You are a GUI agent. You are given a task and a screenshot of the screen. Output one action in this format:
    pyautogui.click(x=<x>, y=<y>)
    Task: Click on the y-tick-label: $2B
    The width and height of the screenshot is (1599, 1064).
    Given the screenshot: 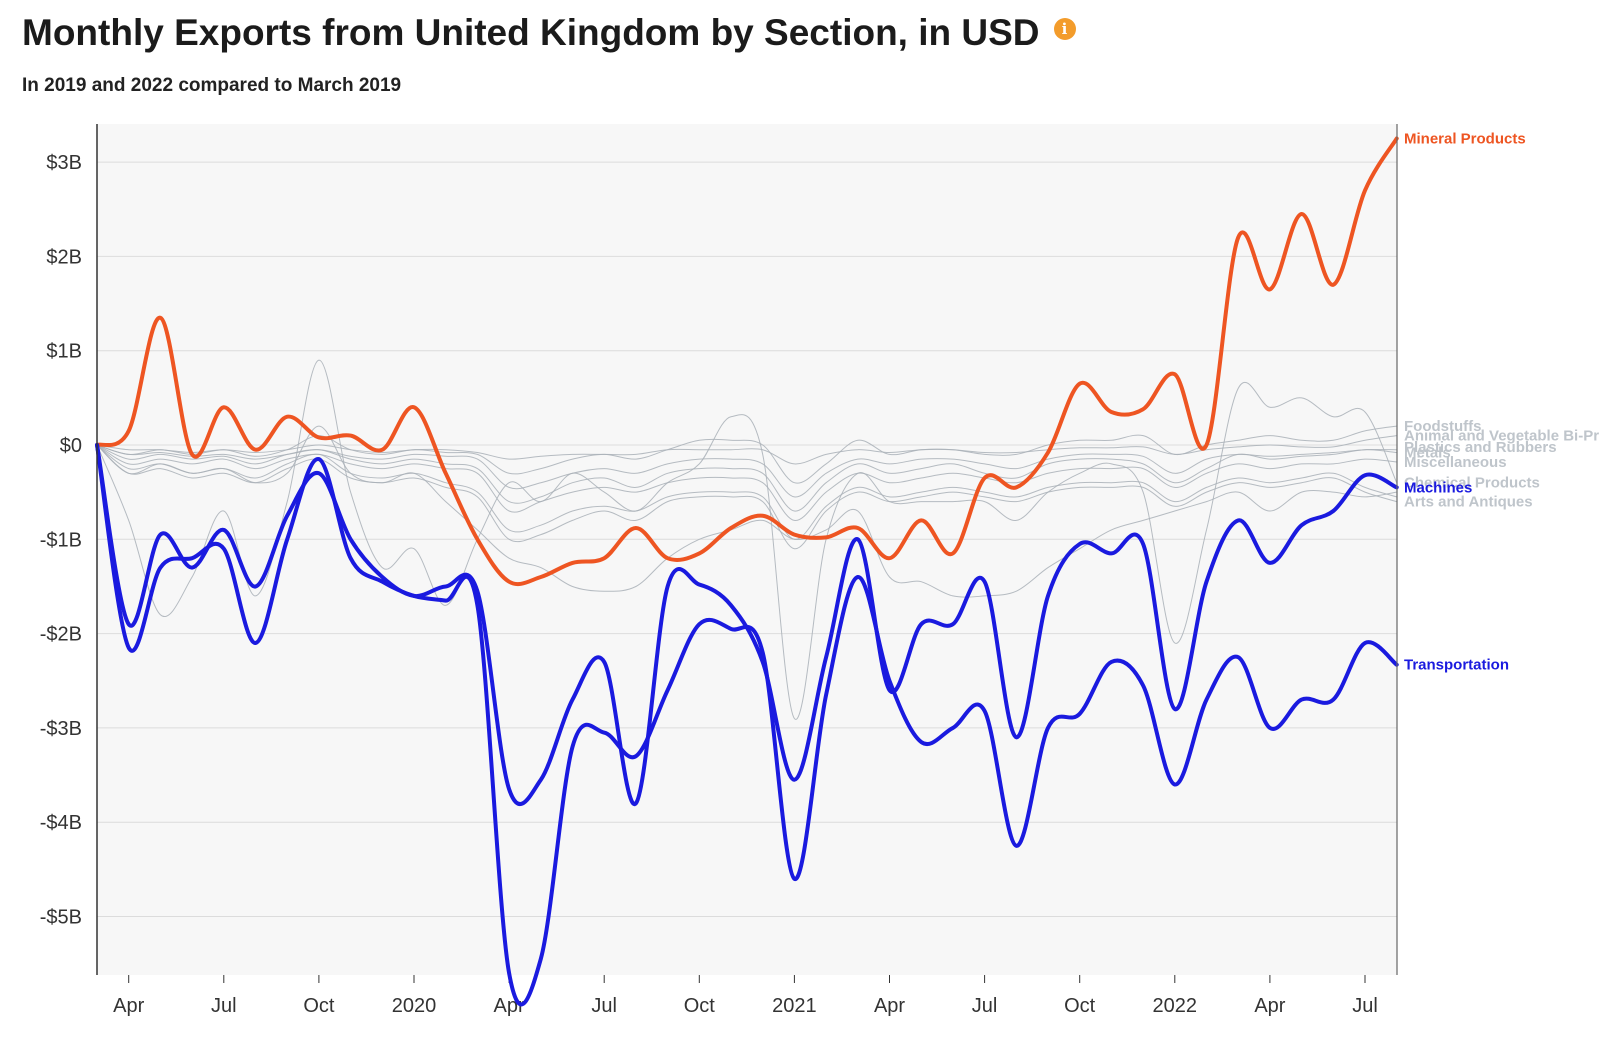 What is the action you would take?
    pyautogui.click(x=64, y=257)
    